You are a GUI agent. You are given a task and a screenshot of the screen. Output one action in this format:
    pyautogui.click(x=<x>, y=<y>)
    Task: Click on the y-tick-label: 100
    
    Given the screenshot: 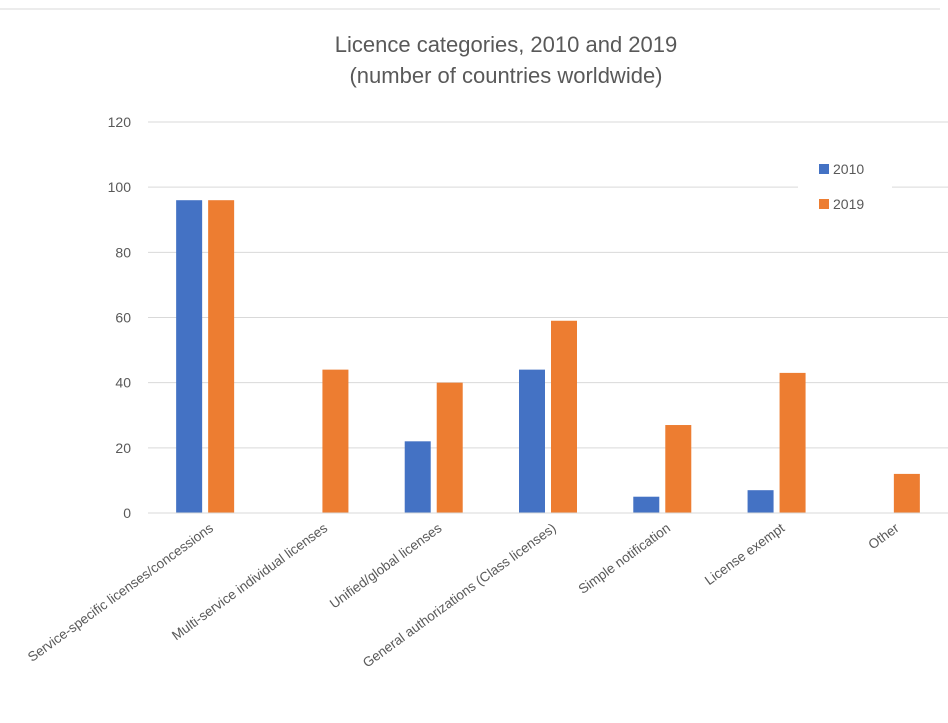 What is the action you would take?
    pyautogui.click(x=120, y=187)
    